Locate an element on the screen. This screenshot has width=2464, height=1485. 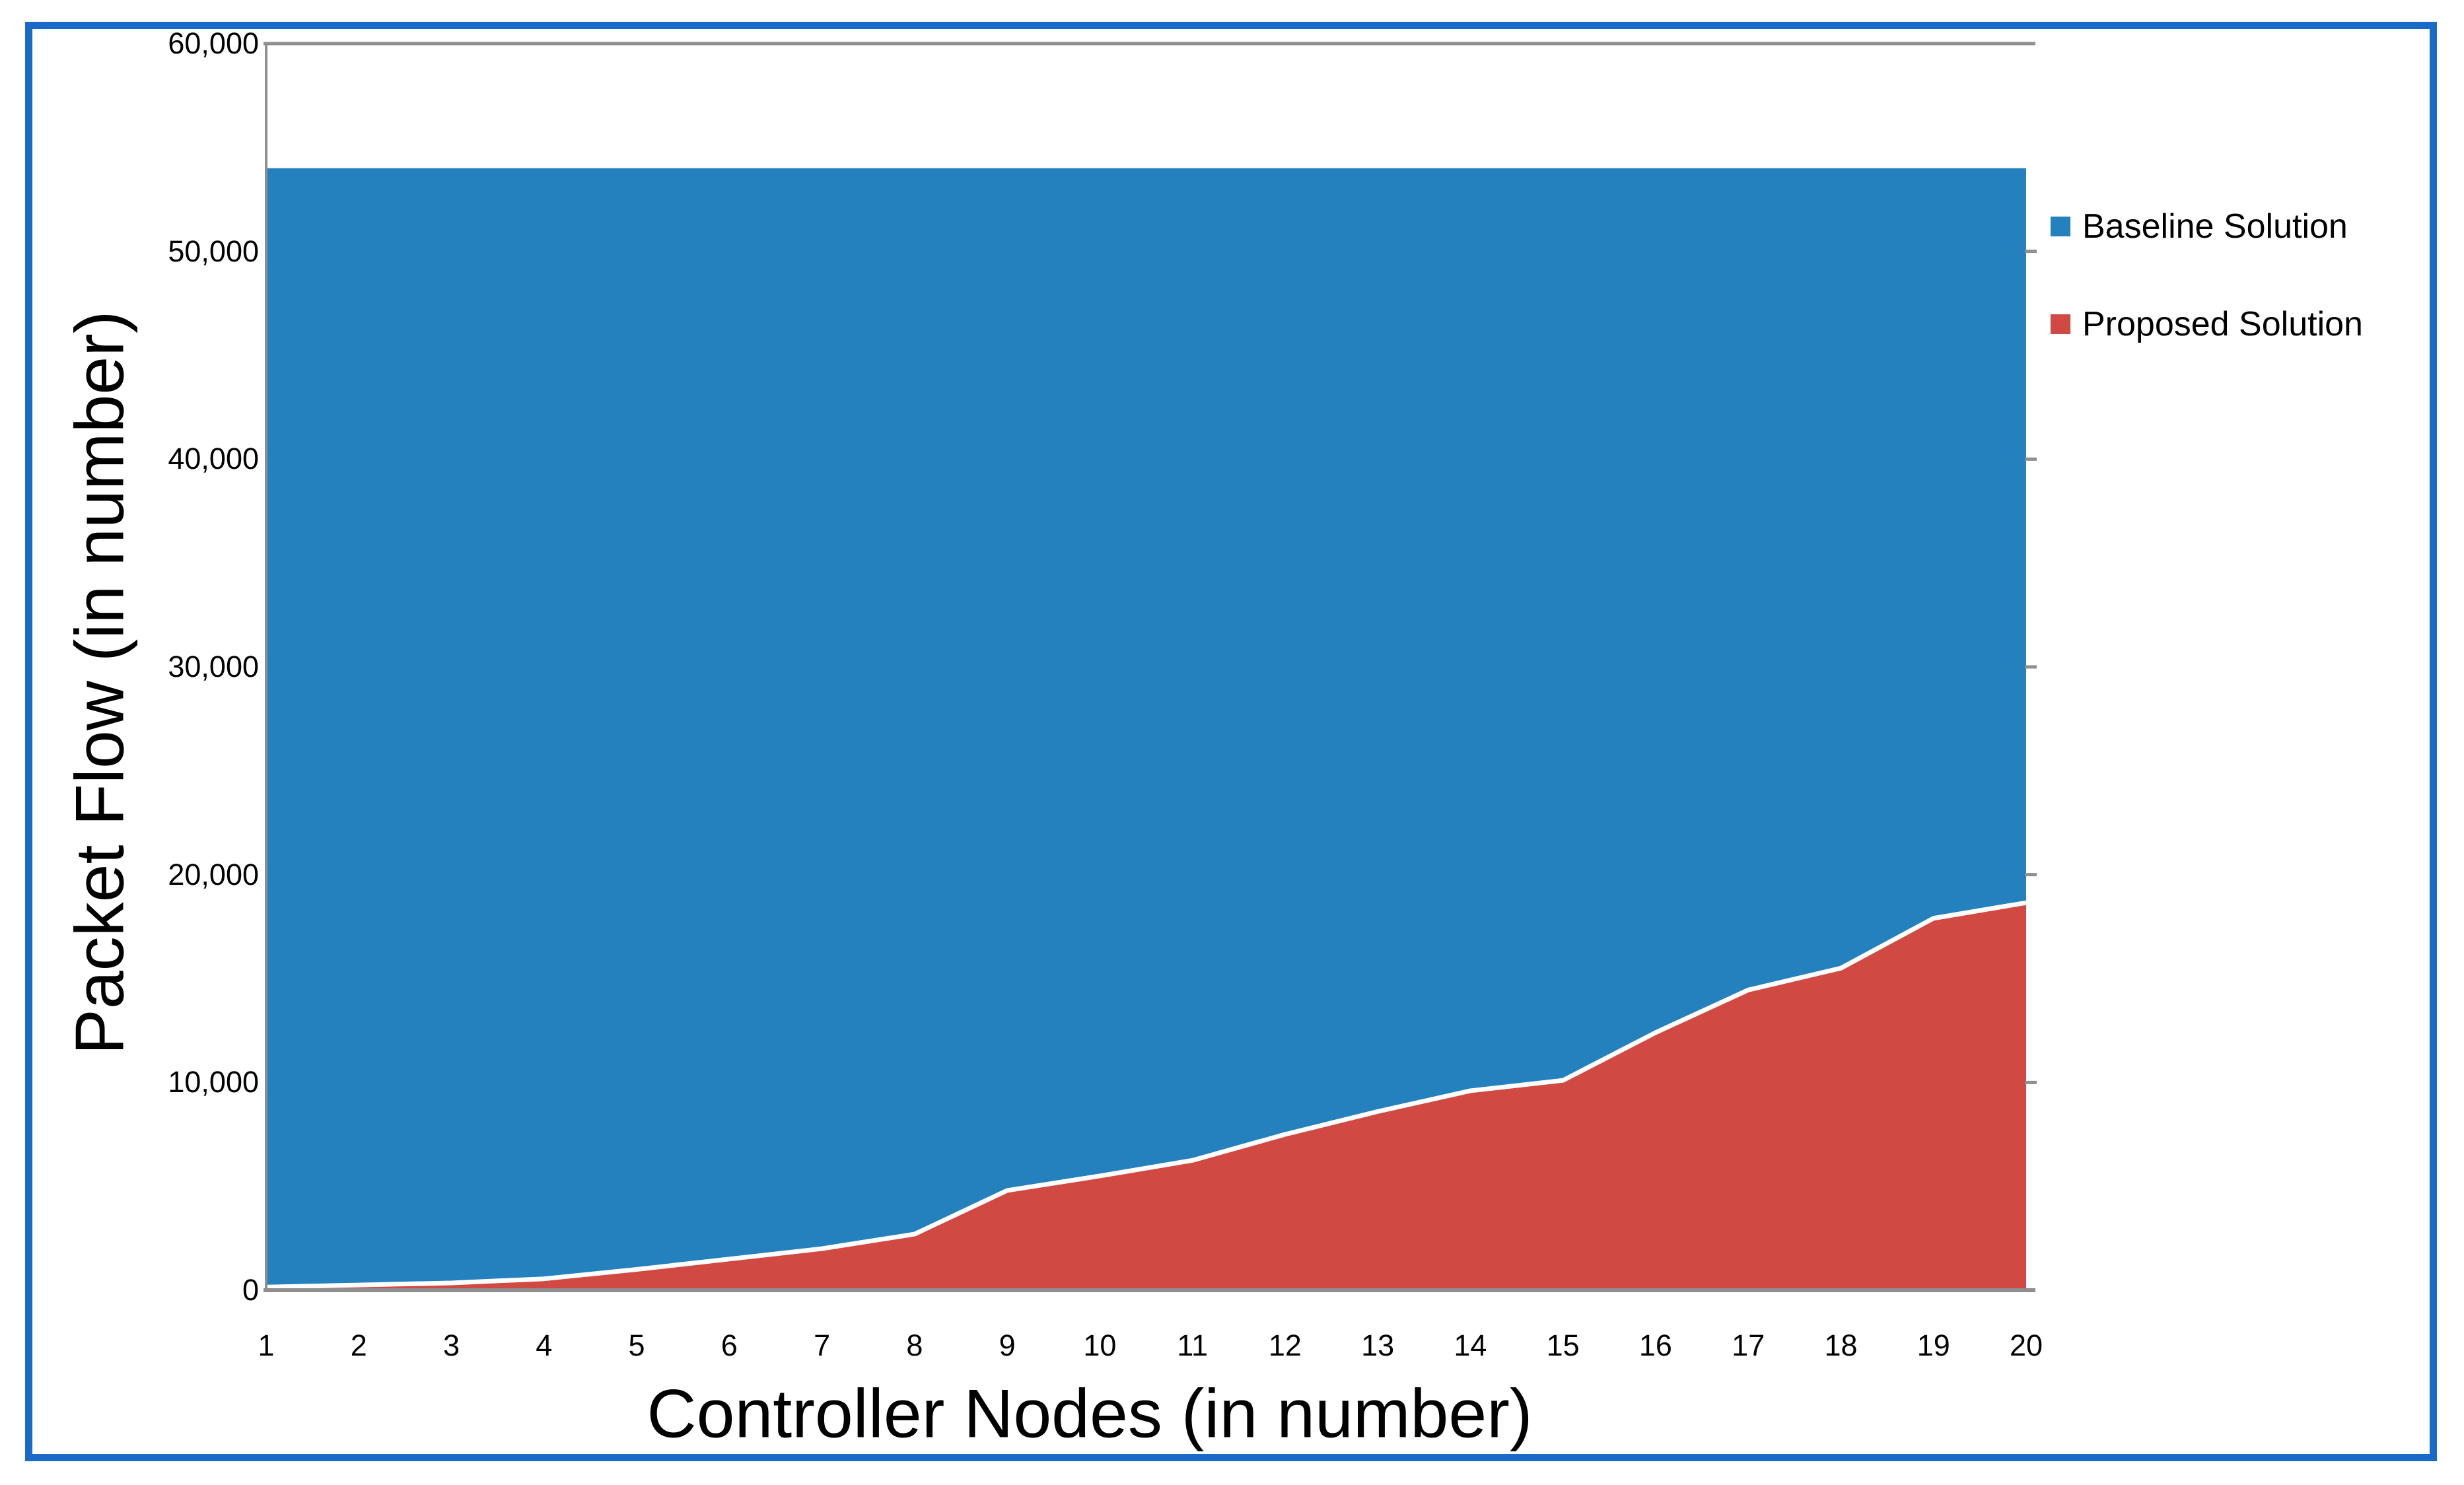
legend-item: Baseline Solution is located at coordinates (2207, 226).